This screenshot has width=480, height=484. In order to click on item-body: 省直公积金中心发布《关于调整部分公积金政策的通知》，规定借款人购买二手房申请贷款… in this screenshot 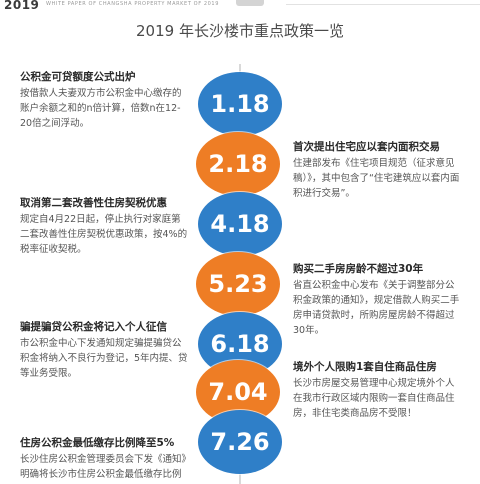, I will do `click(376, 308)`.